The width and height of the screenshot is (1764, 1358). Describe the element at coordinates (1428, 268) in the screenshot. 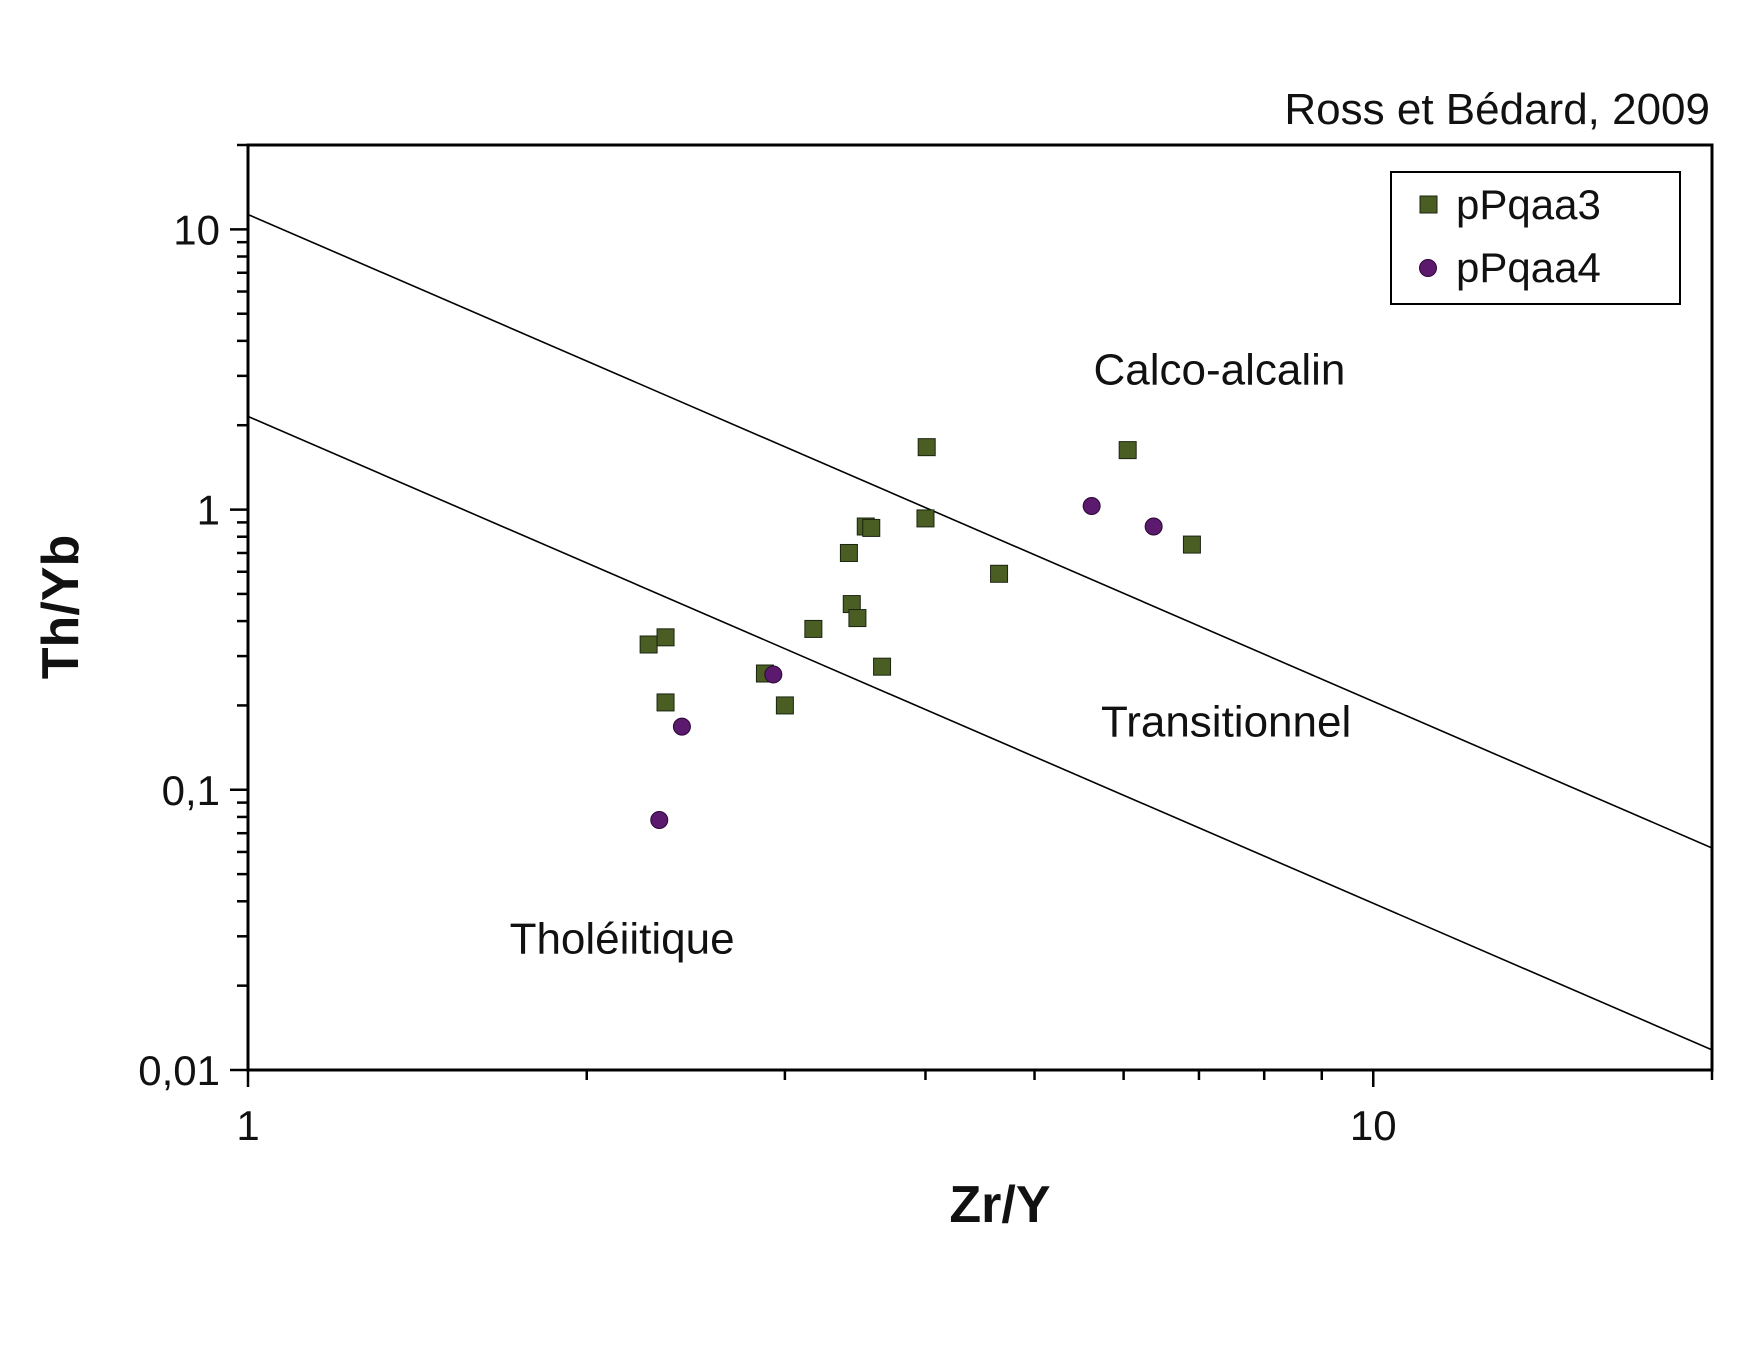

I see `legend-circle-marker` at that location.